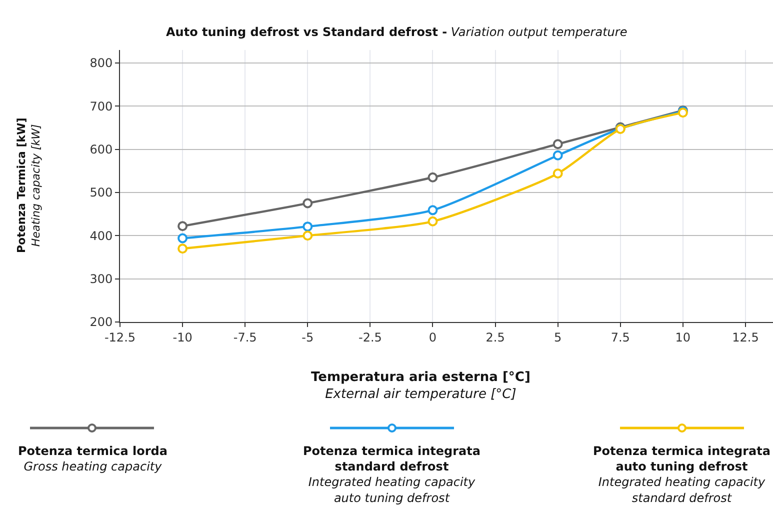  What do you see at coordinates (308, 337) in the screenshot?
I see `x-tick-label: -5` at bounding box center [308, 337].